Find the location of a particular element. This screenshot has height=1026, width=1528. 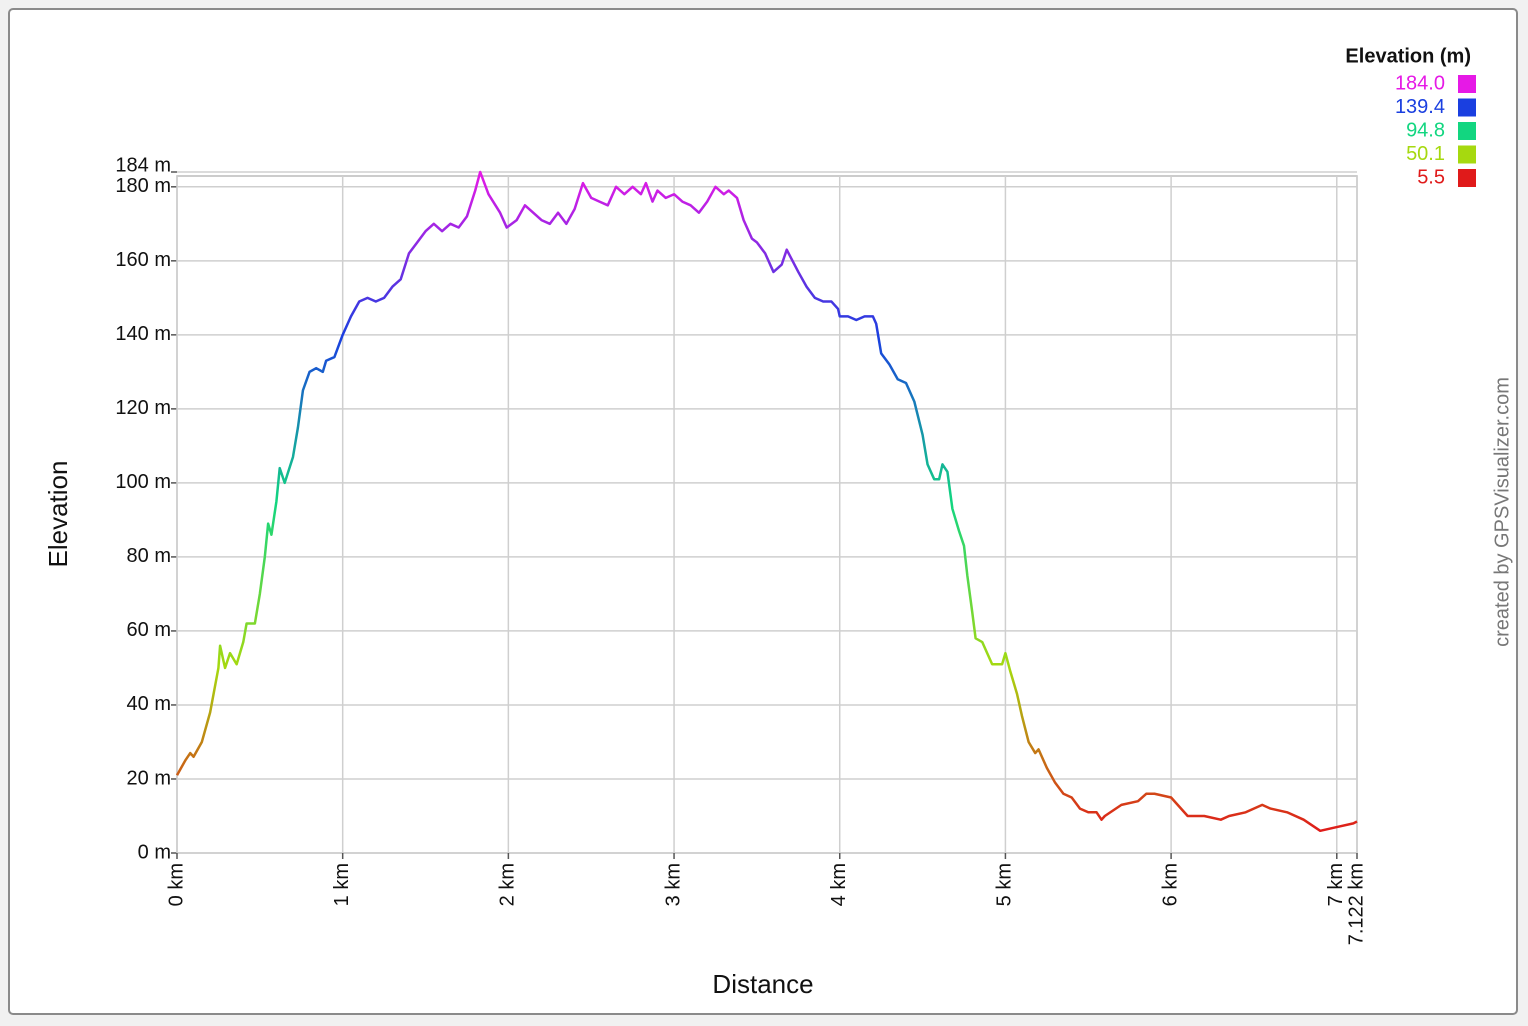

legend-label: 5.5 is located at coordinates (1431, 177).